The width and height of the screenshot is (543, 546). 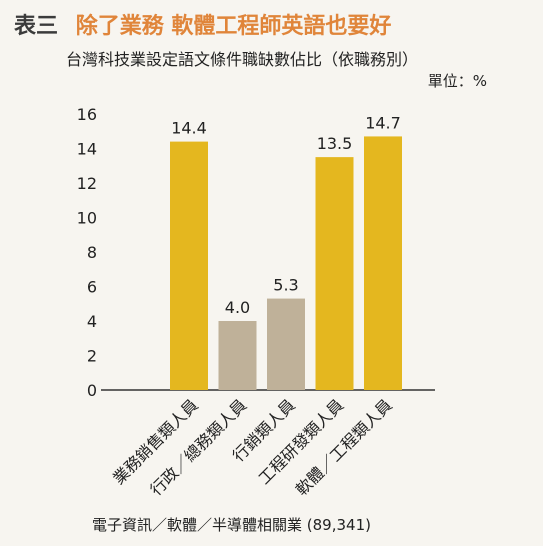 What do you see at coordinates (87, 183) in the screenshot?
I see `y-tick-label: 12` at bounding box center [87, 183].